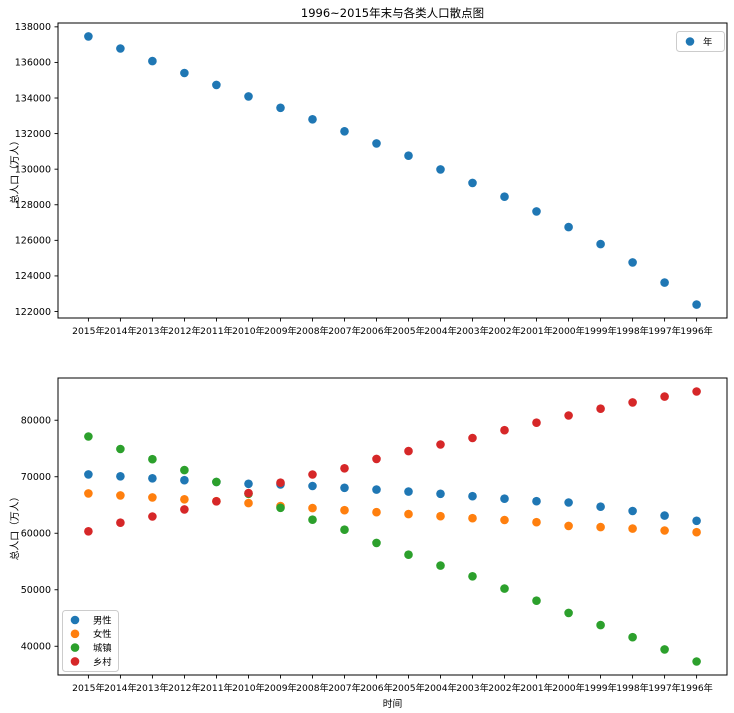  Describe the element at coordinates (15, 526) in the screenshot. I see `bottom-chart-y-axis-label: 总人口（万人）` at that location.